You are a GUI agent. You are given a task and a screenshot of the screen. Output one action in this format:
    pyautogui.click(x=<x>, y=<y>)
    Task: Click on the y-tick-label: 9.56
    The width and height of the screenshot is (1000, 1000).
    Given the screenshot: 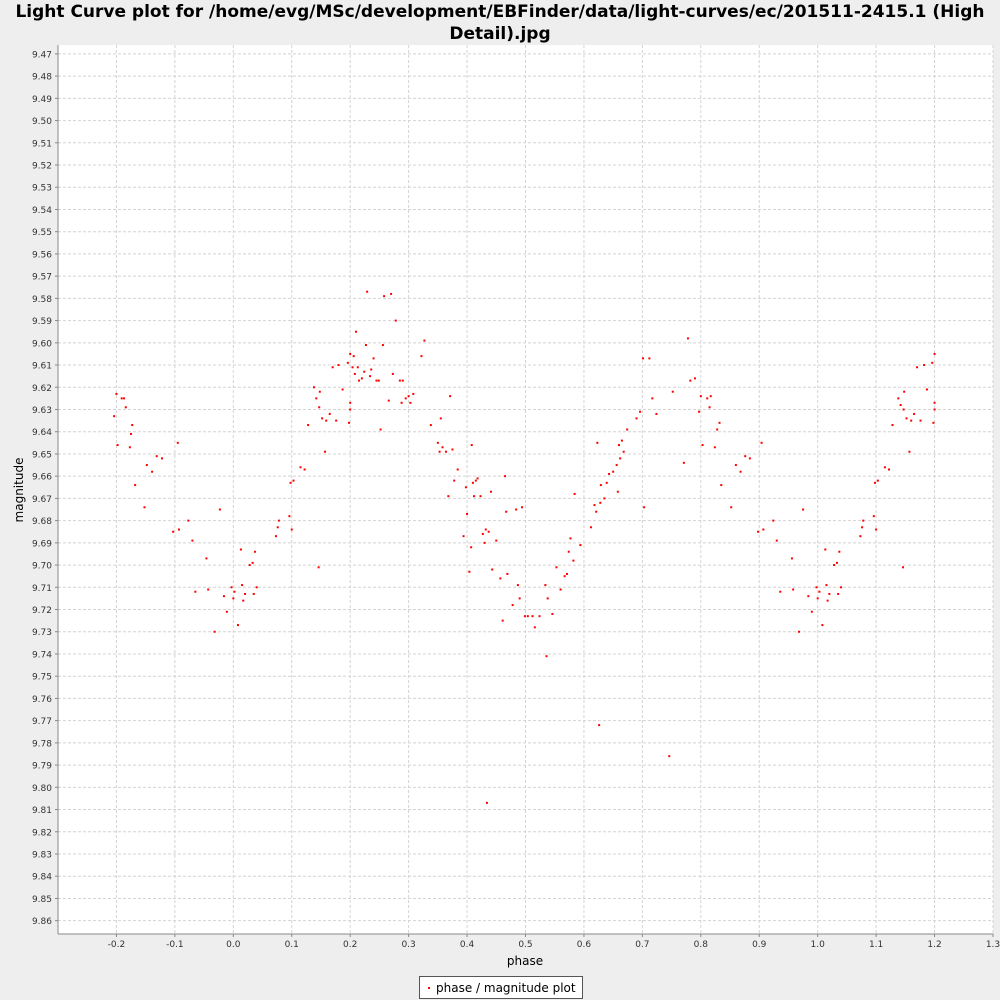 What is the action you would take?
    pyautogui.click(x=42, y=255)
    